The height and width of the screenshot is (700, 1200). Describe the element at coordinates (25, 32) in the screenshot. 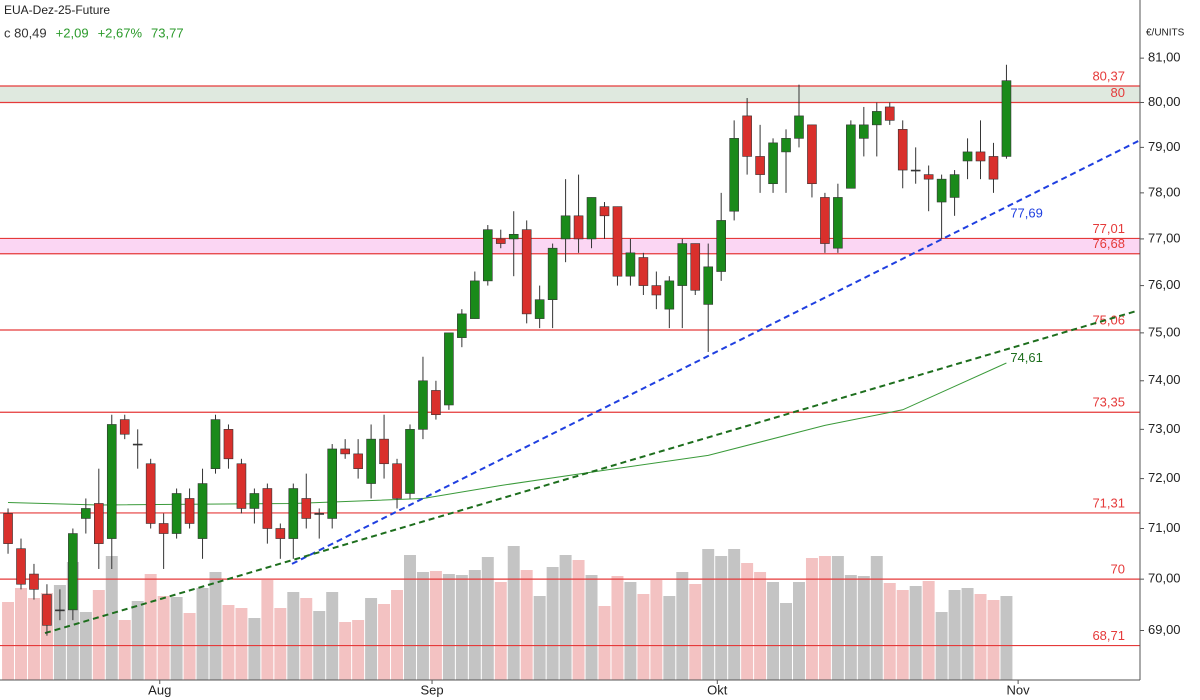

I see `quote-value: c 80,49` at that location.